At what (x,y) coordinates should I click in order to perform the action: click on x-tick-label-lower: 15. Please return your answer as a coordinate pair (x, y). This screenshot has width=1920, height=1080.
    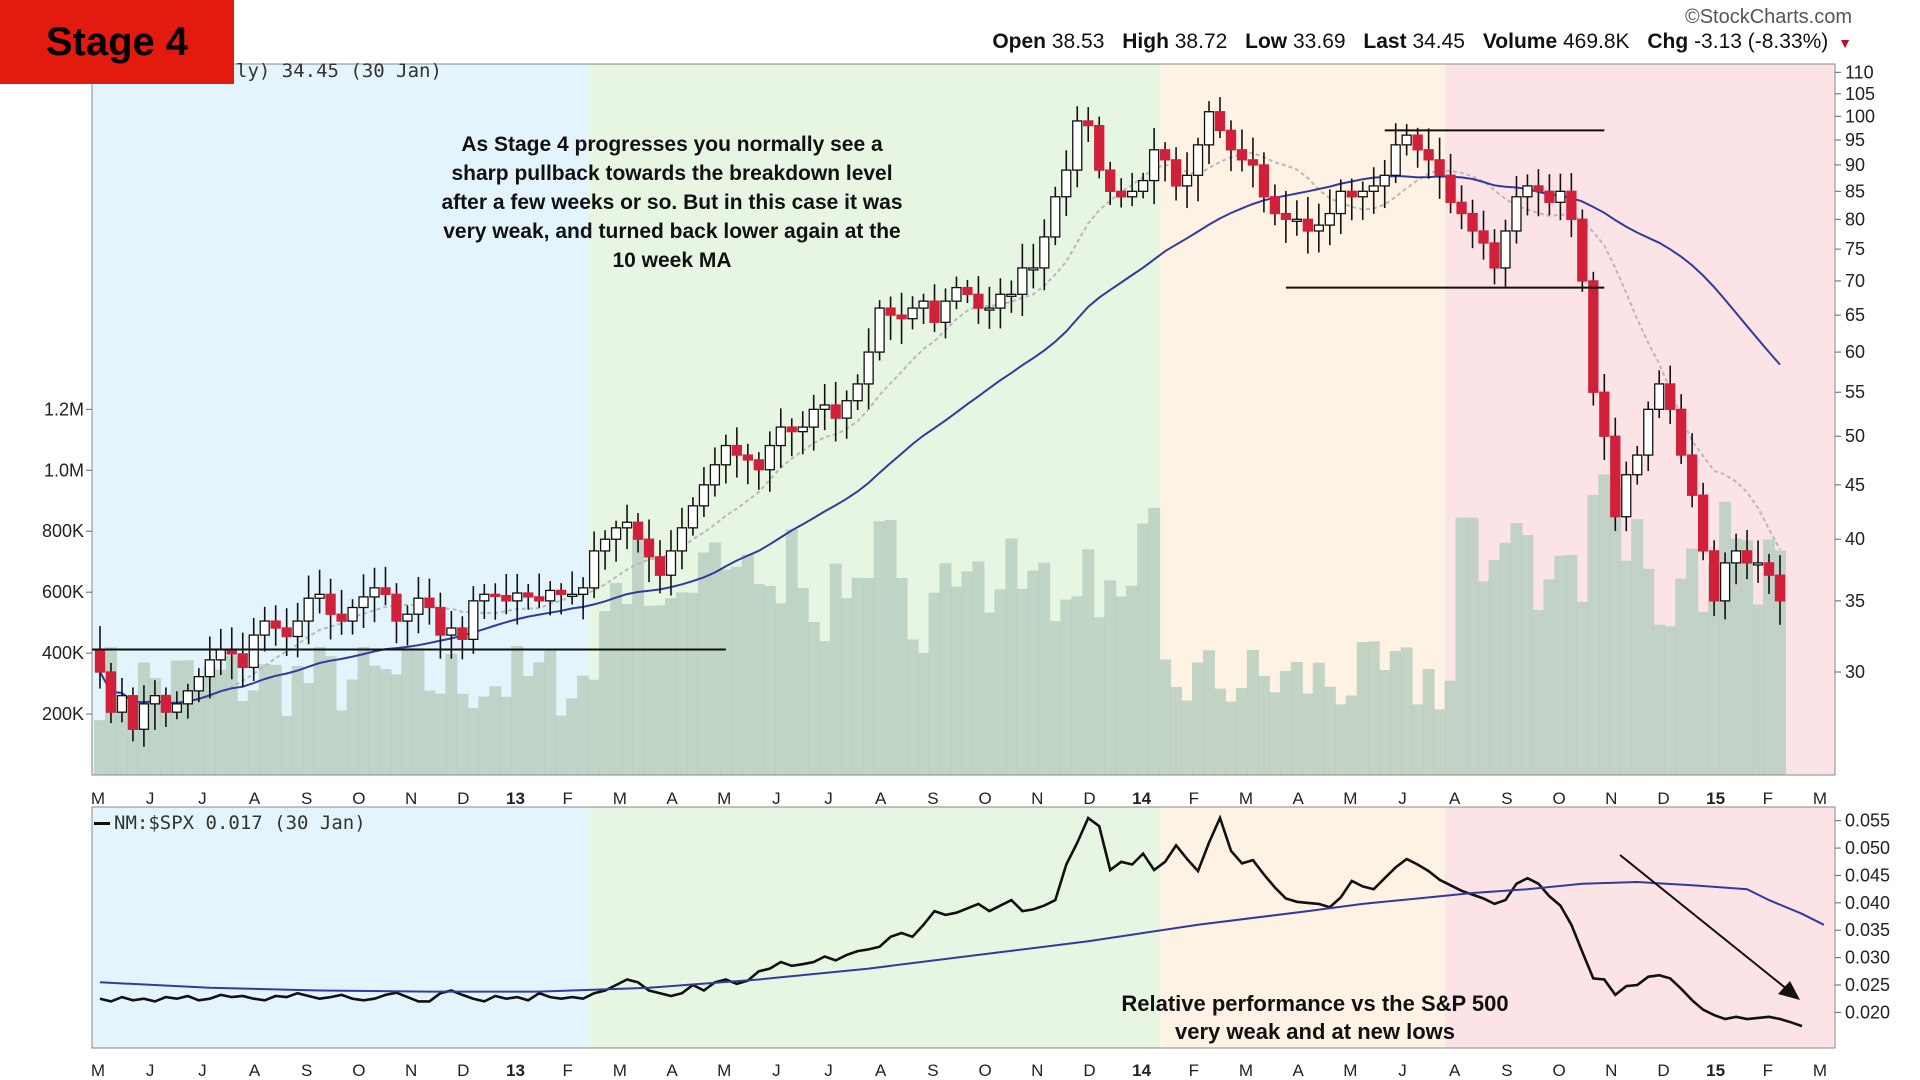
    Looking at the image, I should click on (1715, 1070).